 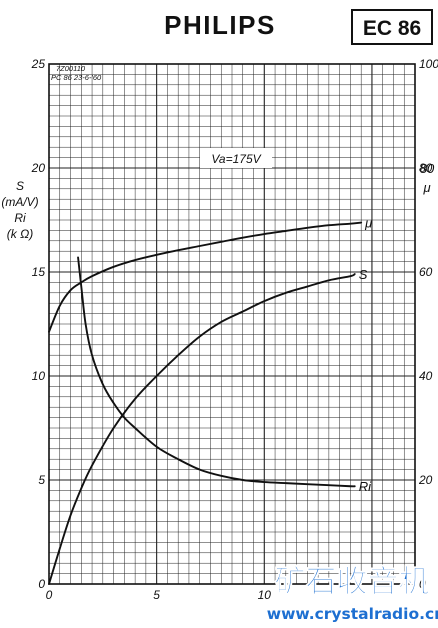 What do you see at coordinates (20, 186) in the screenshot?
I see `y-left-label-line-1: S` at bounding box center [20, 186].